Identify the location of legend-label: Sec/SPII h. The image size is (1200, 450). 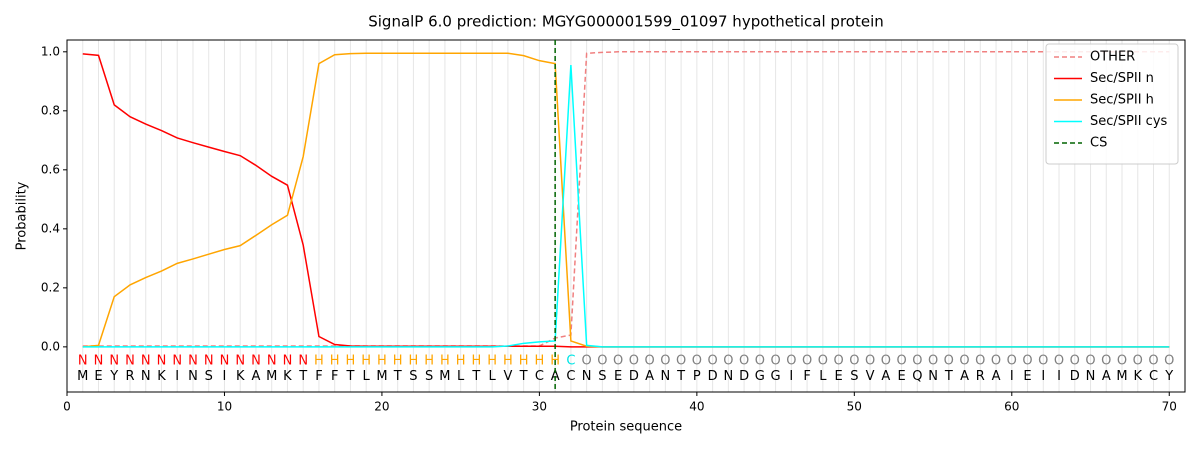
(1122, 100).